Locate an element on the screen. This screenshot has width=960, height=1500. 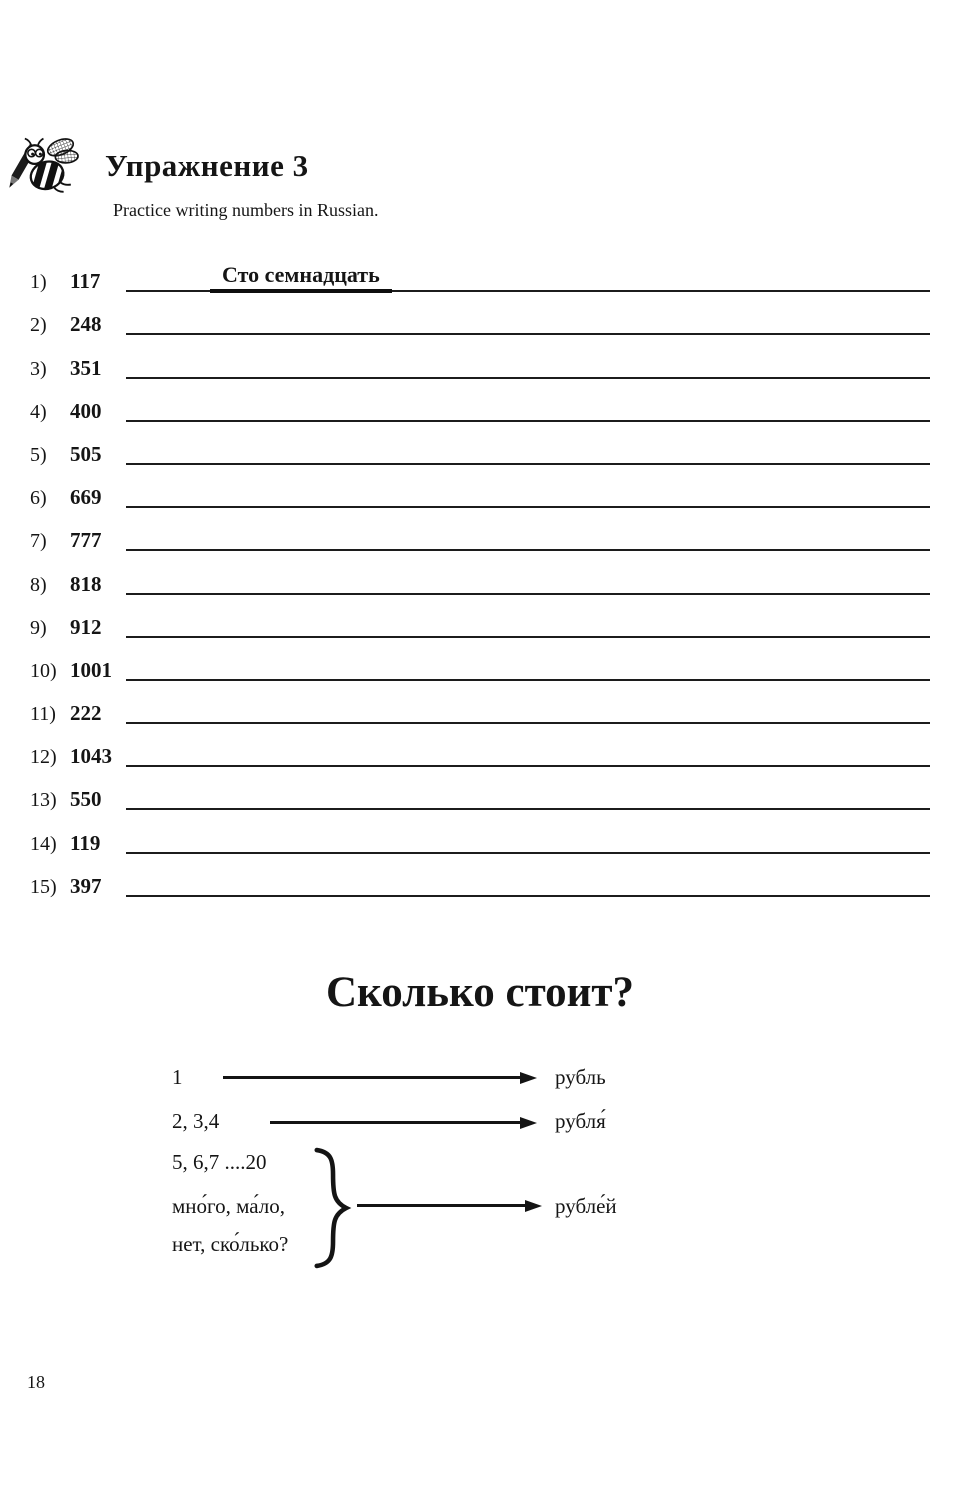
item-number: 397 is located at coordinates (86, 885).